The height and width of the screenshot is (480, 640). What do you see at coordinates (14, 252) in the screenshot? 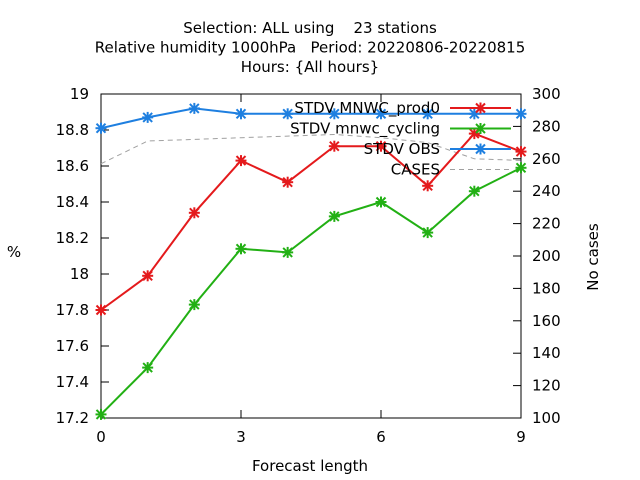
I see `y-axis-label: %` at bounding box center [14, 252].